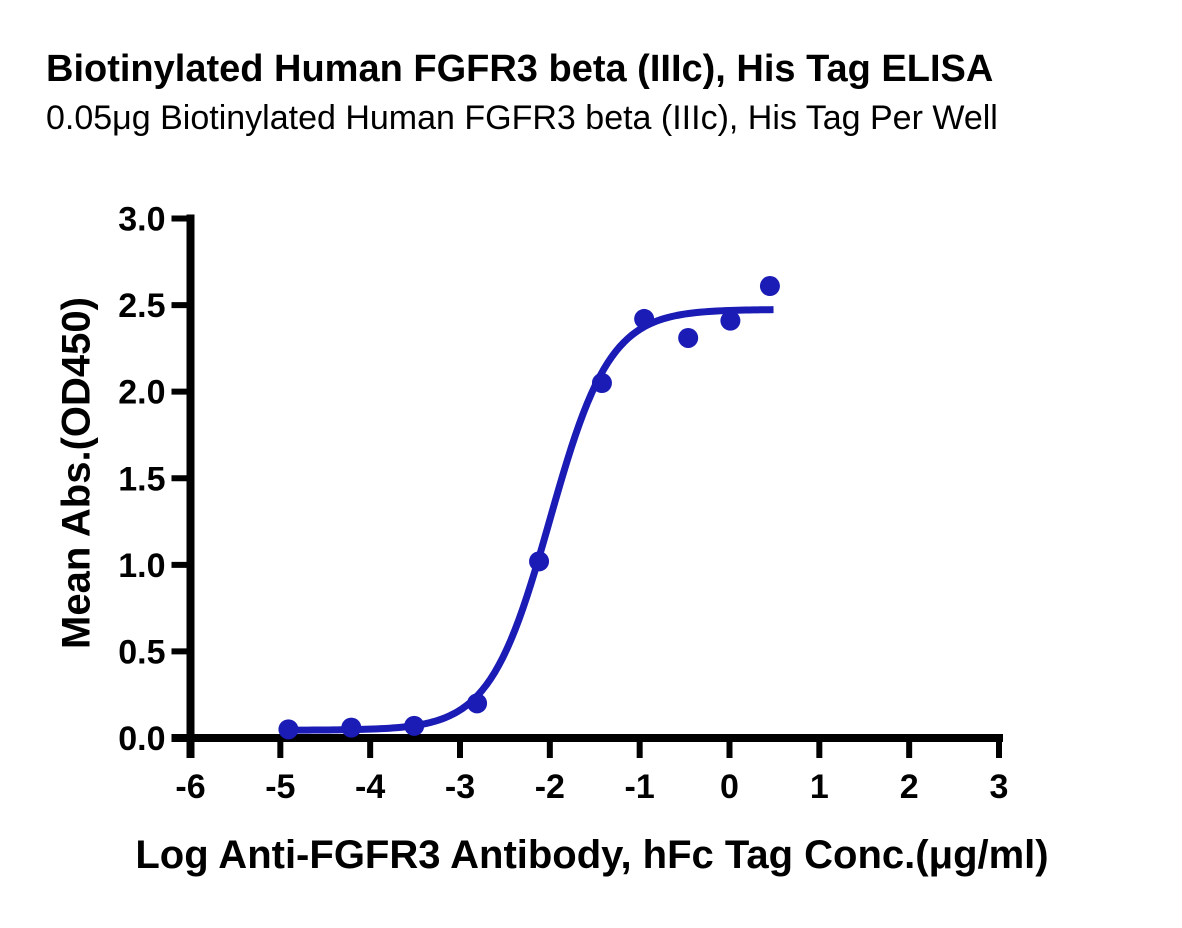  What do you see at coordinates (141, 306) in the screenshot?
I see `y-tick-label: 2.5` at bounding box center [141, 306].